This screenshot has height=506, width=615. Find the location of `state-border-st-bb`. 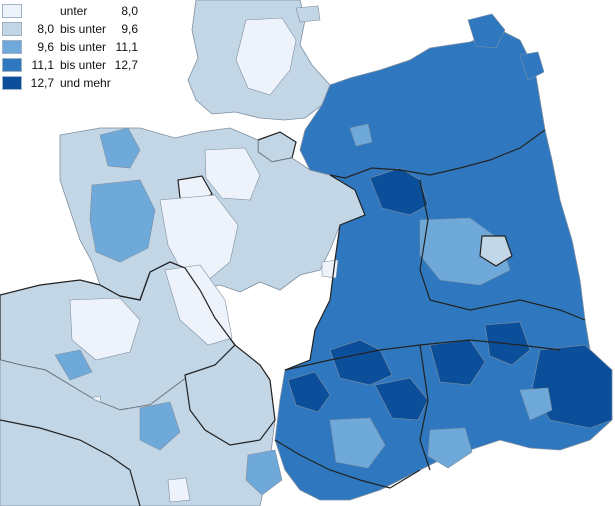

state-border-st-bb is located at coordinates (502, 250).